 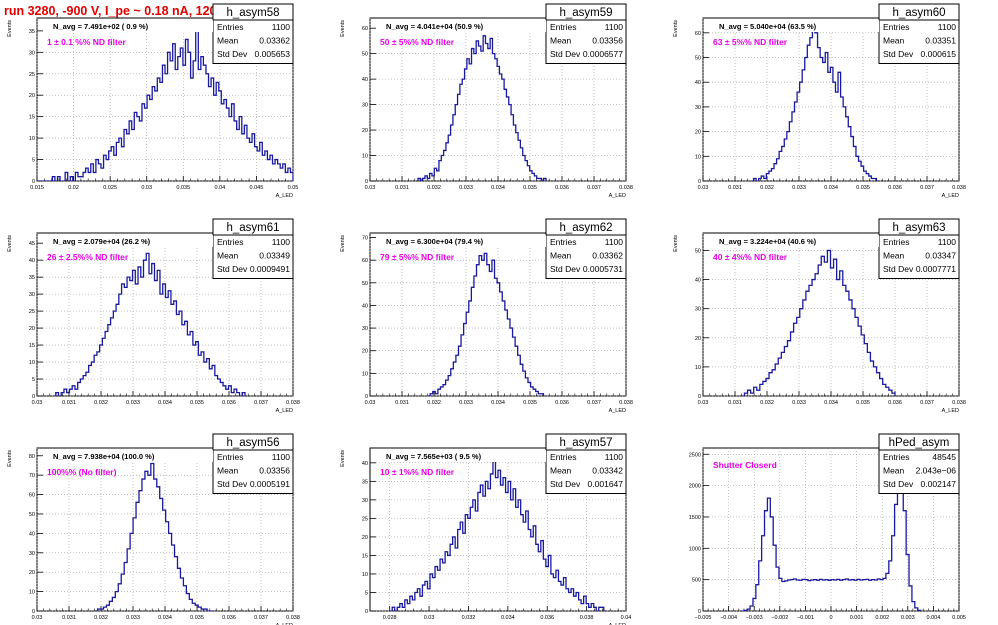 What do you see at coordinates (365, 239) in the screenshot?
I see `y-tick-label: 70` at bounding box center [365, 239].